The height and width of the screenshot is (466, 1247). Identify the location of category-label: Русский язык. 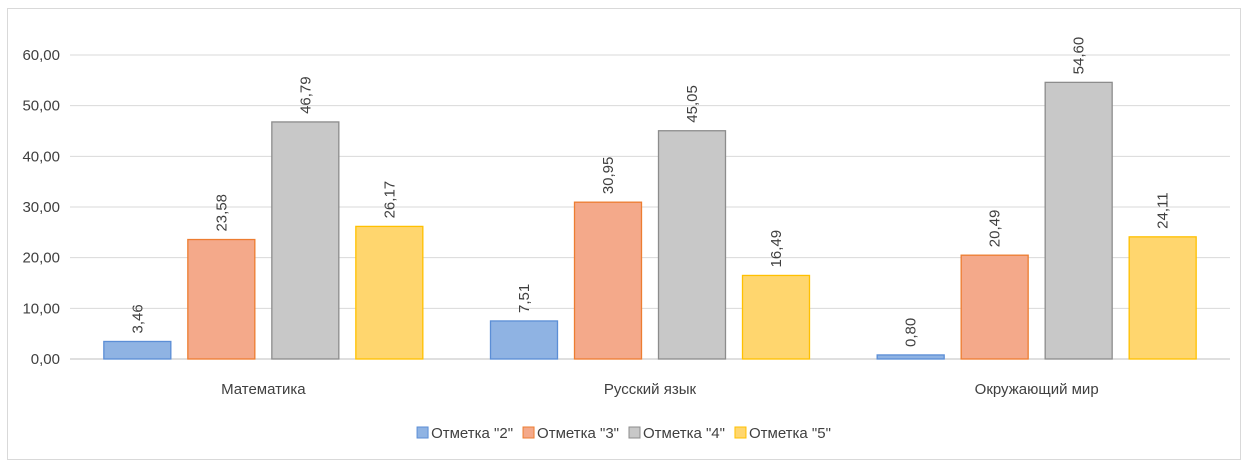
(650, 389).